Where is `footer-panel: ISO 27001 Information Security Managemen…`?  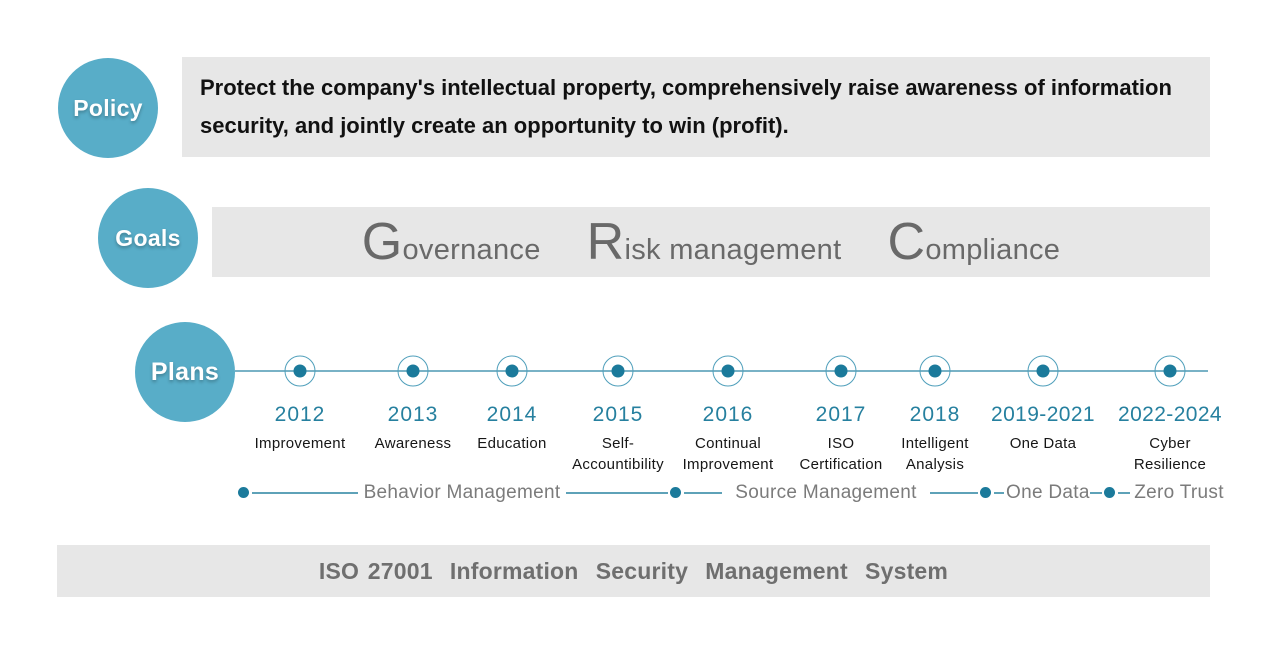 footer-panel: ISO 27001 Information Security Managemen… is located at coordinates (633, 571).